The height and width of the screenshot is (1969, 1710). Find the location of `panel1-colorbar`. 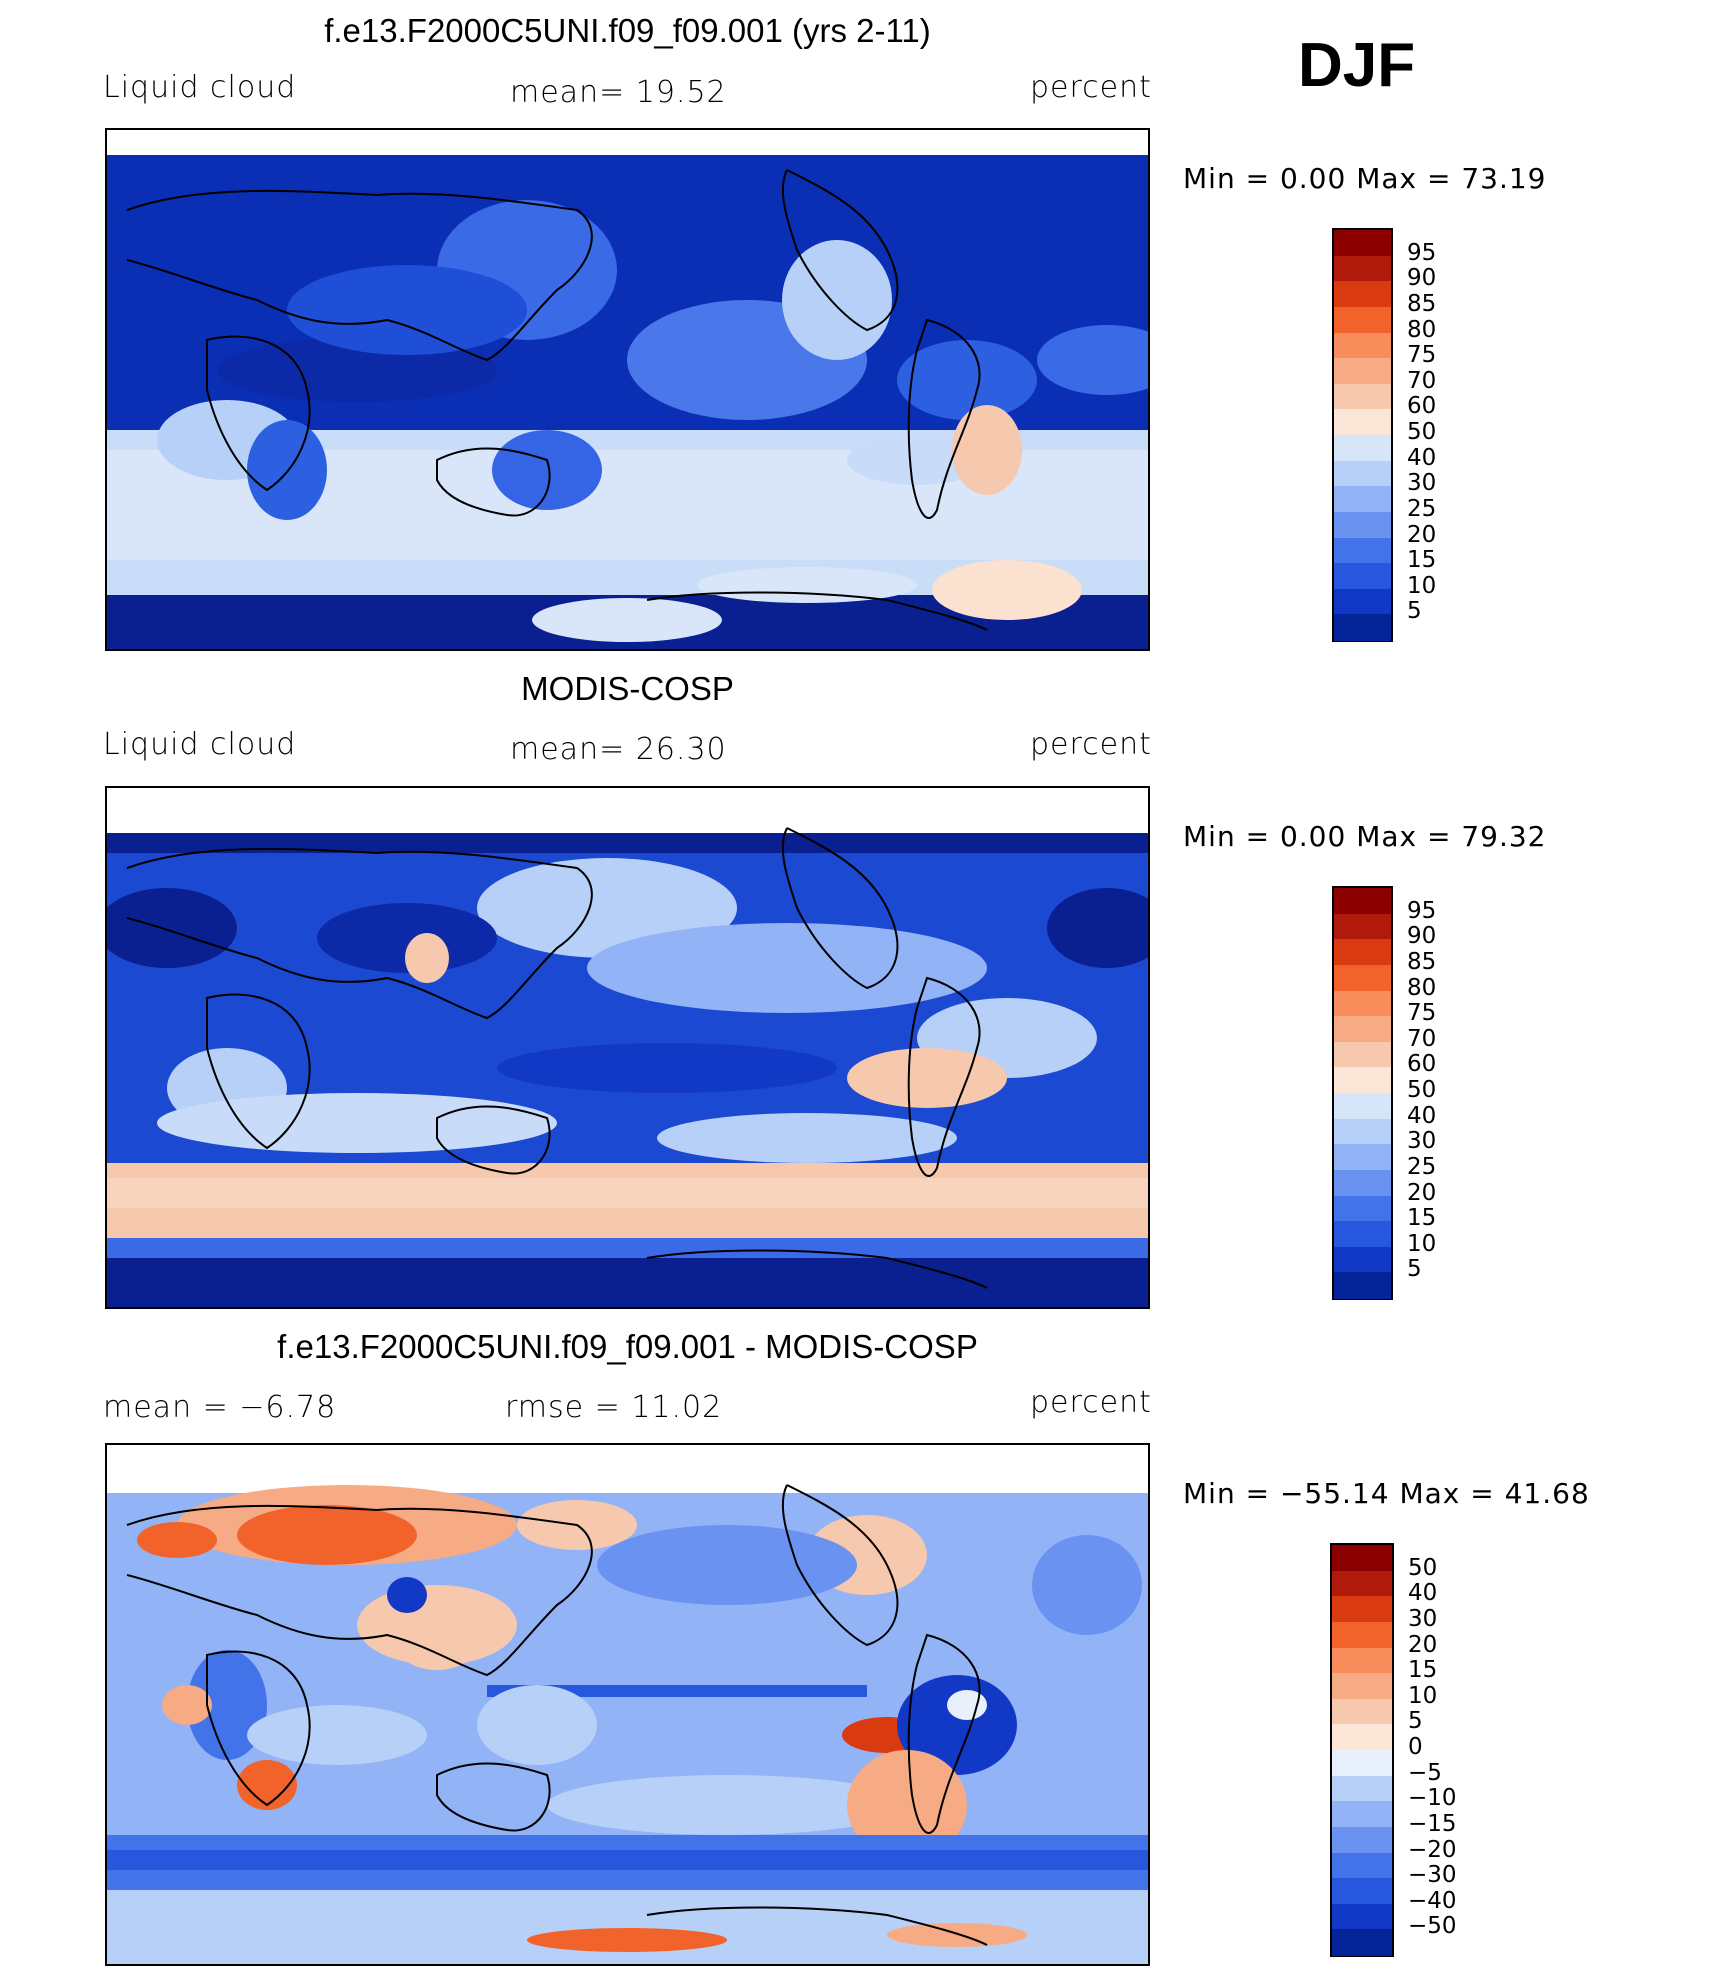

panel1-colorbar is located at coordinates (1362, 435).